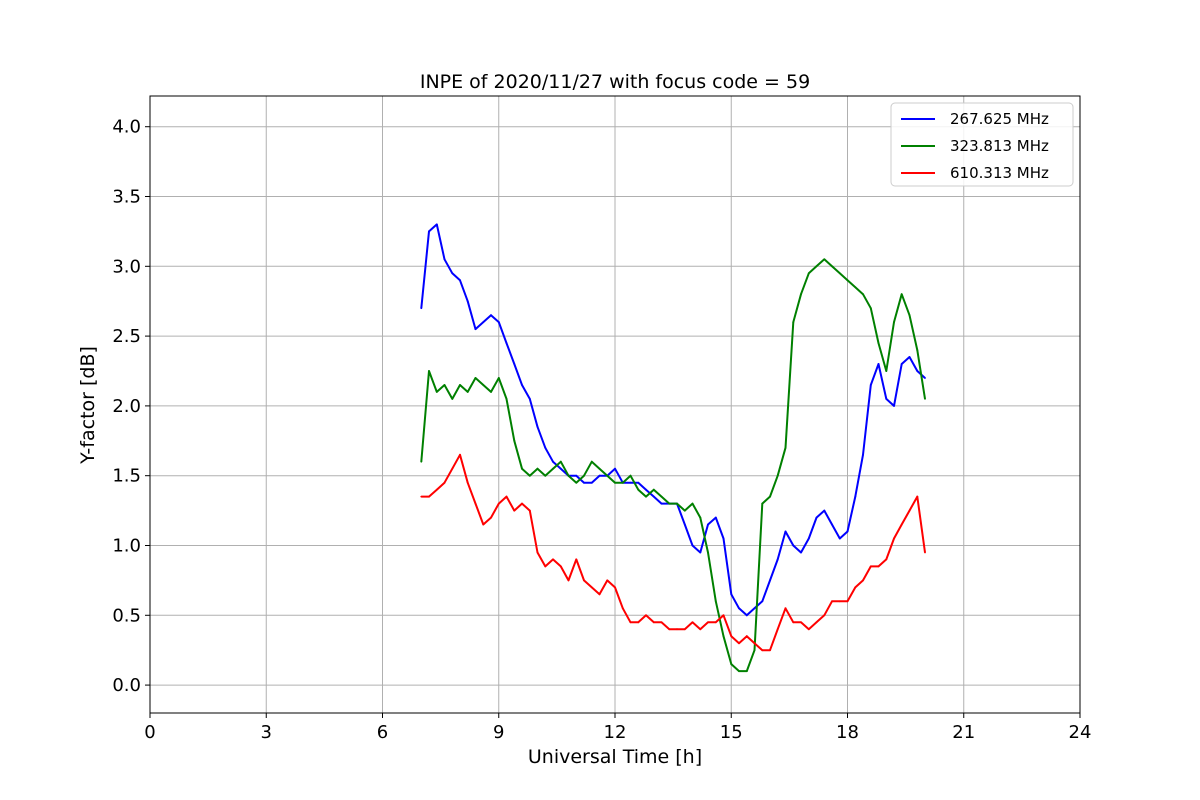 The height and width of the screenshot is (800, 1200). I want to click on x-tick-label: 3, so click(266, 732).